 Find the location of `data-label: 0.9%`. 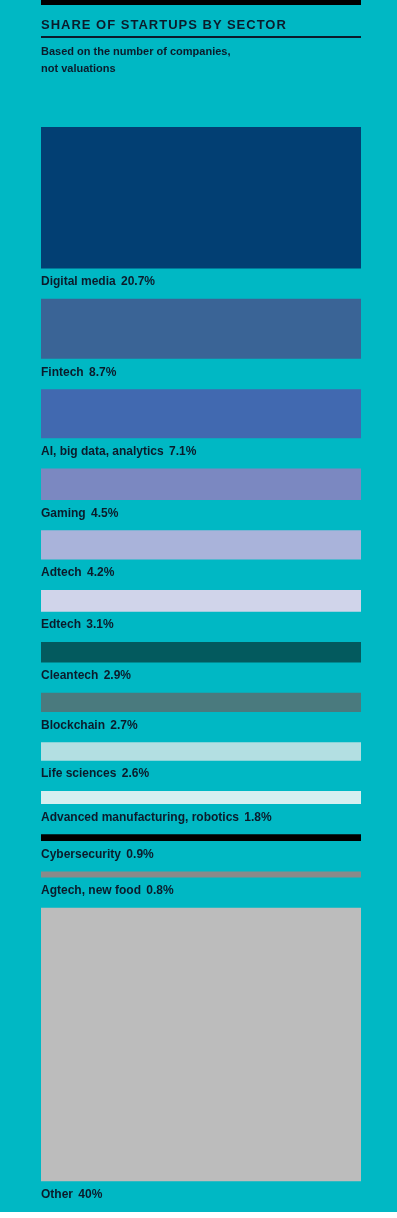

data-label: 0.9% is located at coordinates (140, 853).